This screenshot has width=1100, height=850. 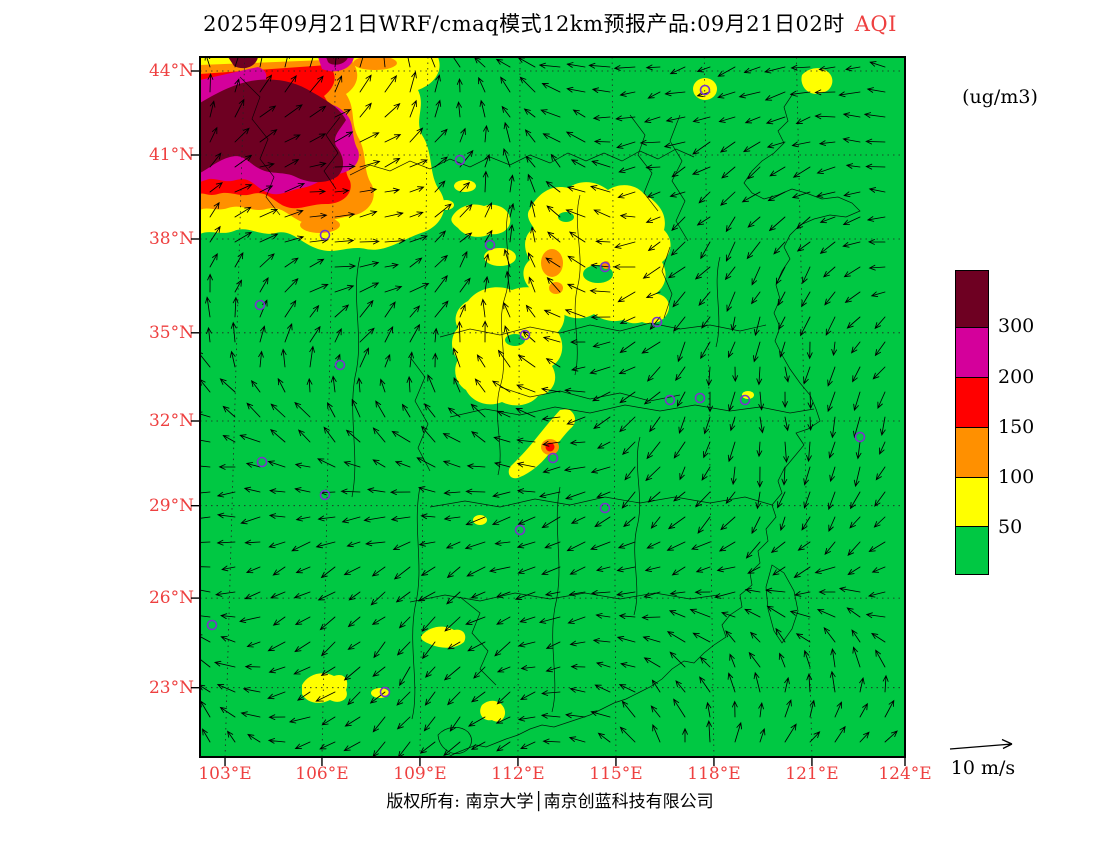 What do you see at coordinates (420, 774) in the screenshot?
I see `lon-tick-label: 109°E` at bounding box center [420, 774].